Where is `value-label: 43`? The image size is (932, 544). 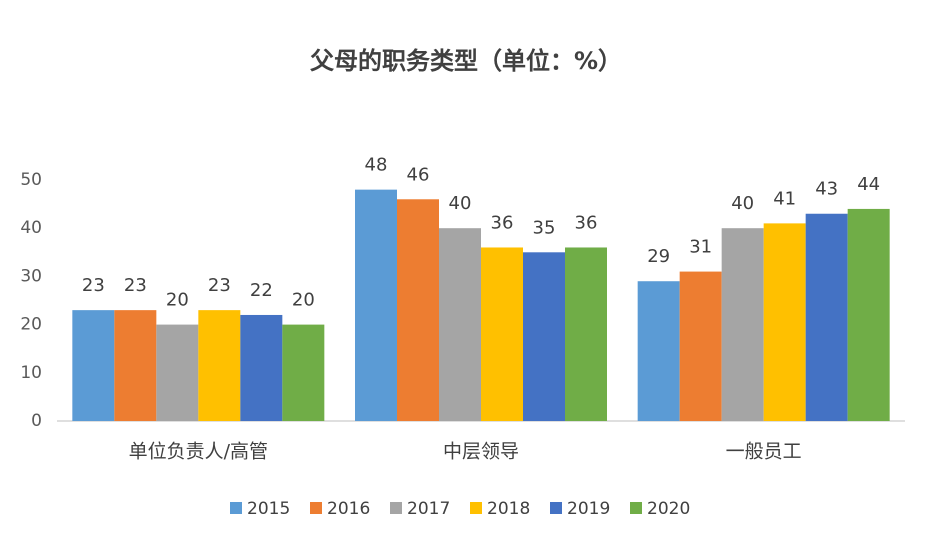
value-label: 43 is located at coordinates (826, 189).